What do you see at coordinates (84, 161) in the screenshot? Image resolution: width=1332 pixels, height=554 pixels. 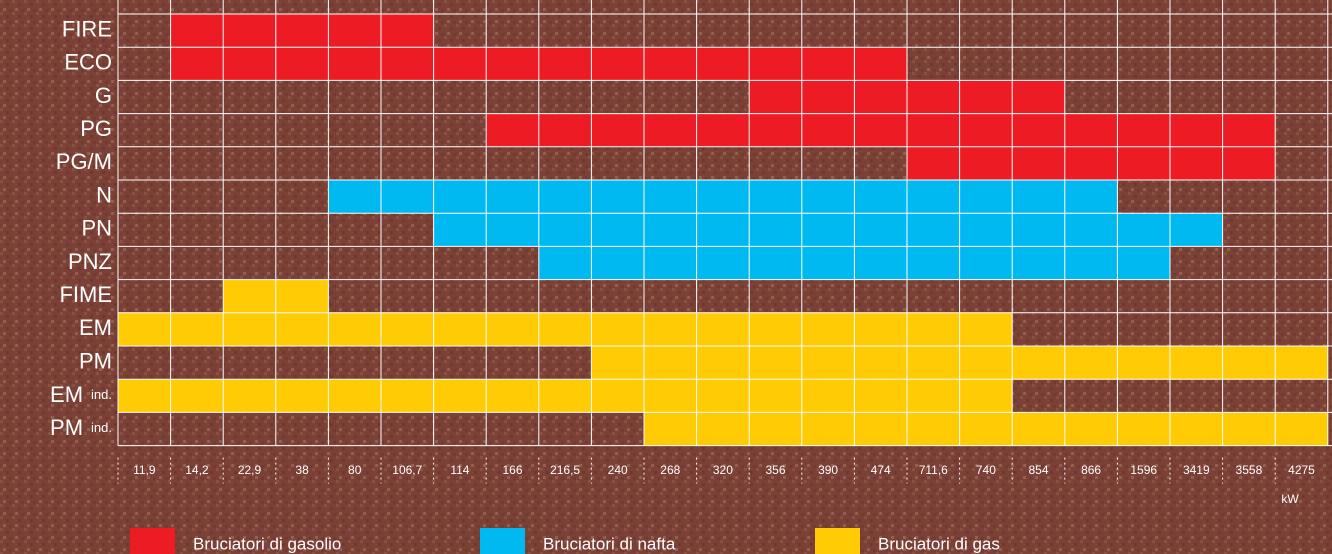 I see `row-label: PG/M` at bounding box center [84, 161].